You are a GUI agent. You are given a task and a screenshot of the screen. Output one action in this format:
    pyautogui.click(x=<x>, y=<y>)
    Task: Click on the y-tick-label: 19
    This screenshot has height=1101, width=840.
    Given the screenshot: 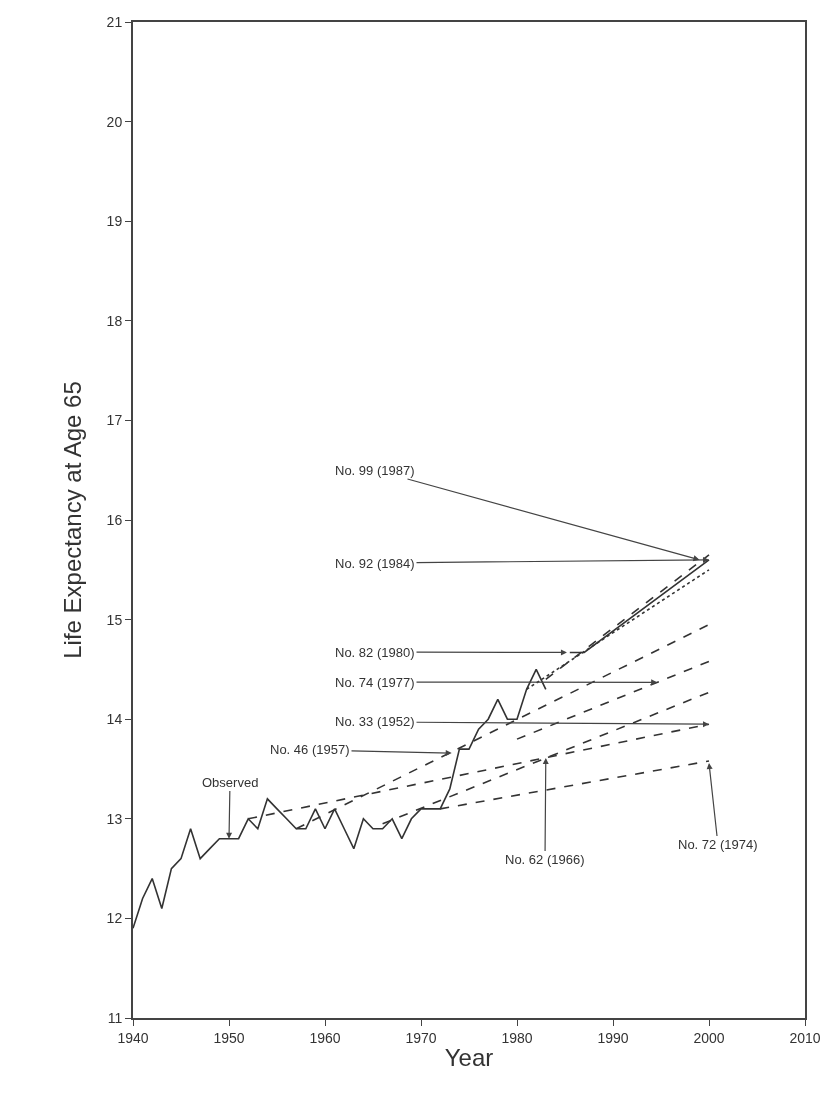 What is the action you would take?
    pyautogui.click(x=114, y=221)
    